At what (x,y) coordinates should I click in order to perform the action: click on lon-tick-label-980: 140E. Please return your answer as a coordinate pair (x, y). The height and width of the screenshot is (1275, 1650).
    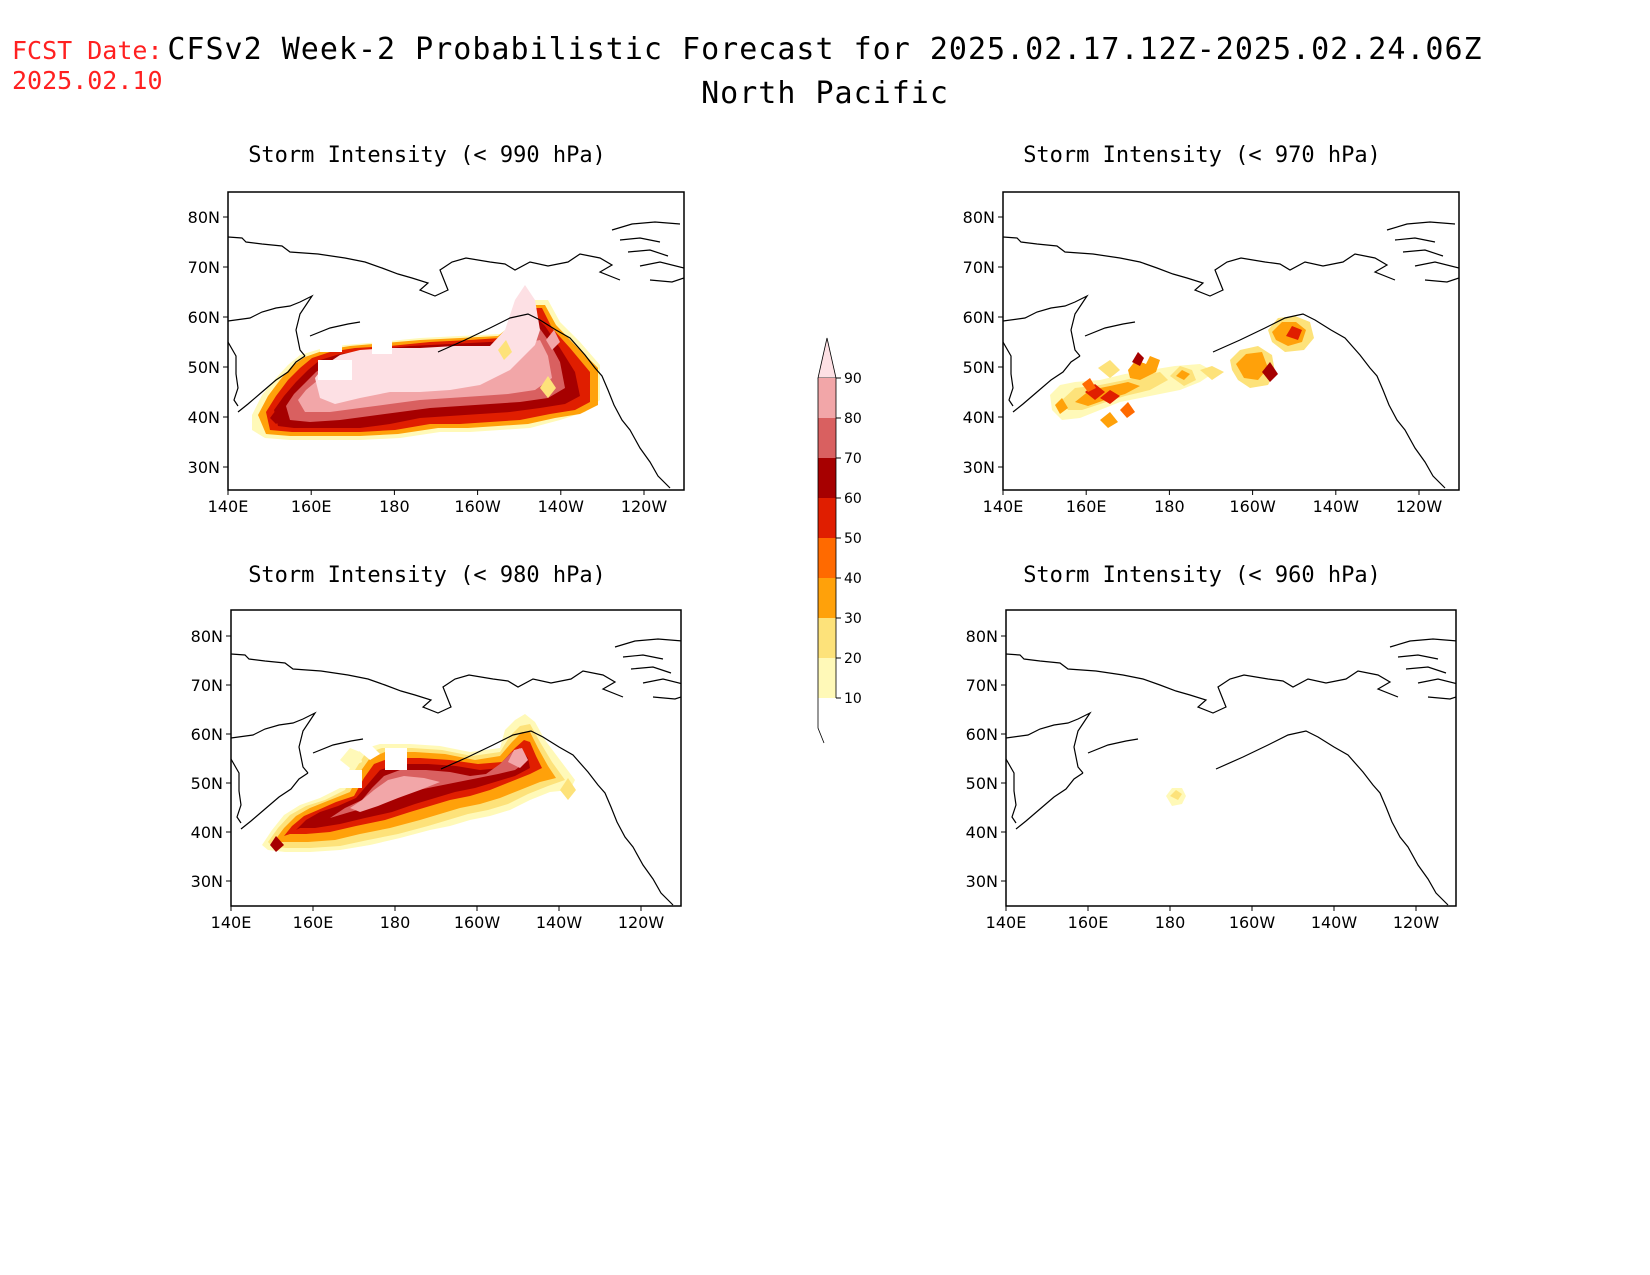
    Looking at the image, I should click on (231, 922).